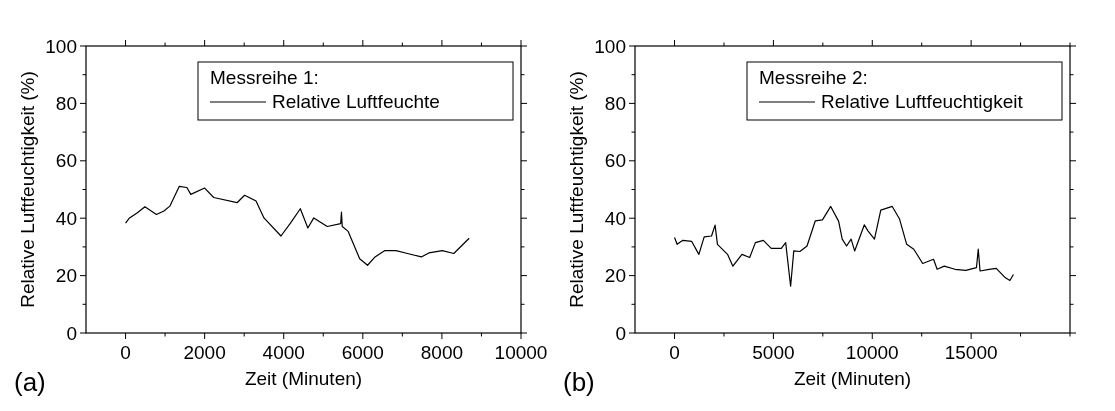  Describe the element at coordinates (204, 352) in the screenshot. I see `x-tick-label: 2000` at that location.